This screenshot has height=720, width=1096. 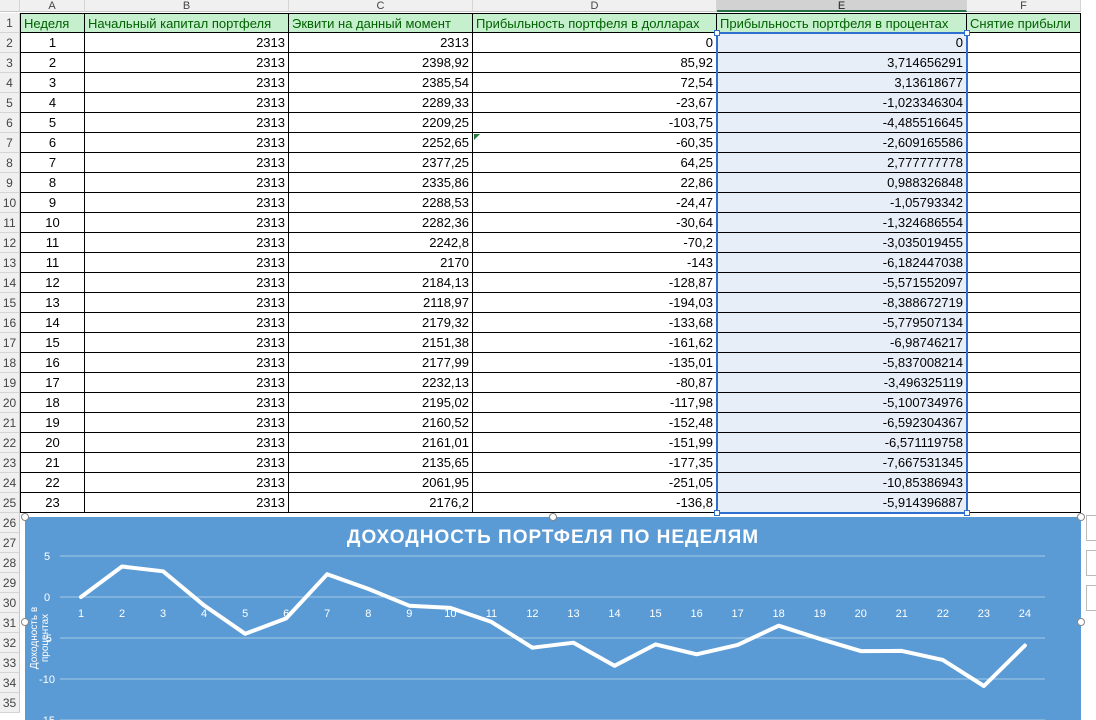 What do you see at coordinates (842, 83) in the screenshot?
I see `table-cell: 3,13618677` at bounding box center [842, 83].